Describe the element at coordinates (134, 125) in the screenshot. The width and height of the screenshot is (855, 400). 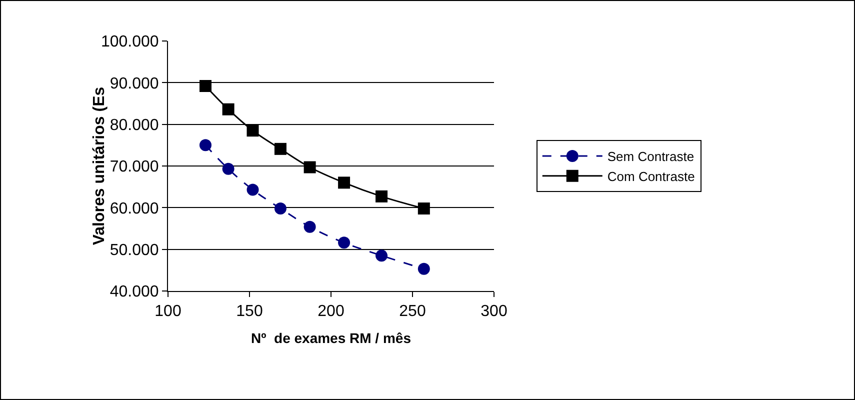
I see `y-tick-label: 80.000` at that location.